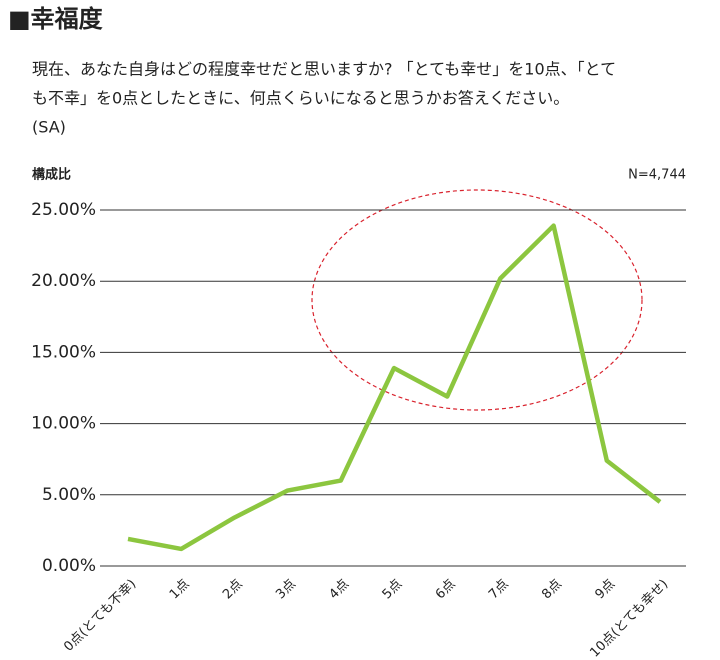 This screenshot has height=660, width=720. What do you see at coordinates (180, 590) in the screenshot?
I see `x-tick-label: 1点` at bounding box center [180, 590].